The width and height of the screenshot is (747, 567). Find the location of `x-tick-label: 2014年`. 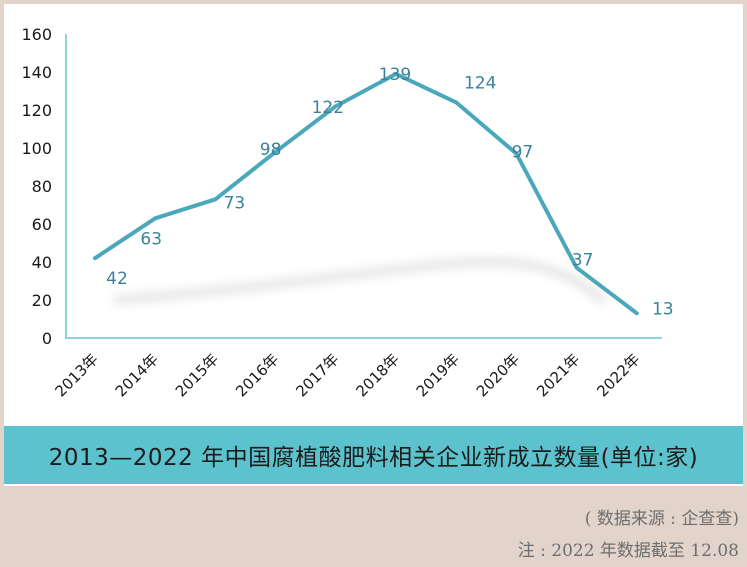

x-tick-label: 2014年 is located at coordinates (137, 375).